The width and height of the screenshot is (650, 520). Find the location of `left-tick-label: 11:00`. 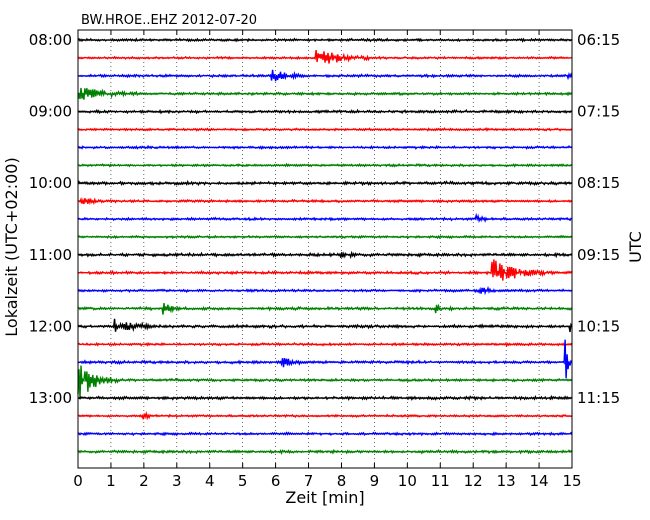

left-tick-label: 11:00 is located at coordinates (50, 255).